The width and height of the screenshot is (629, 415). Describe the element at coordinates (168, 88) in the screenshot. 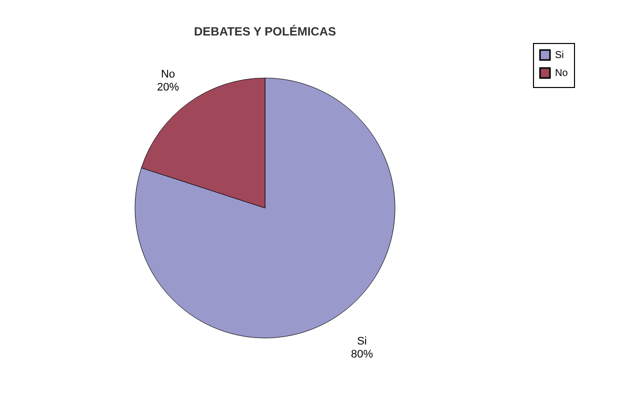

I see `data-label: 20%` at that location.